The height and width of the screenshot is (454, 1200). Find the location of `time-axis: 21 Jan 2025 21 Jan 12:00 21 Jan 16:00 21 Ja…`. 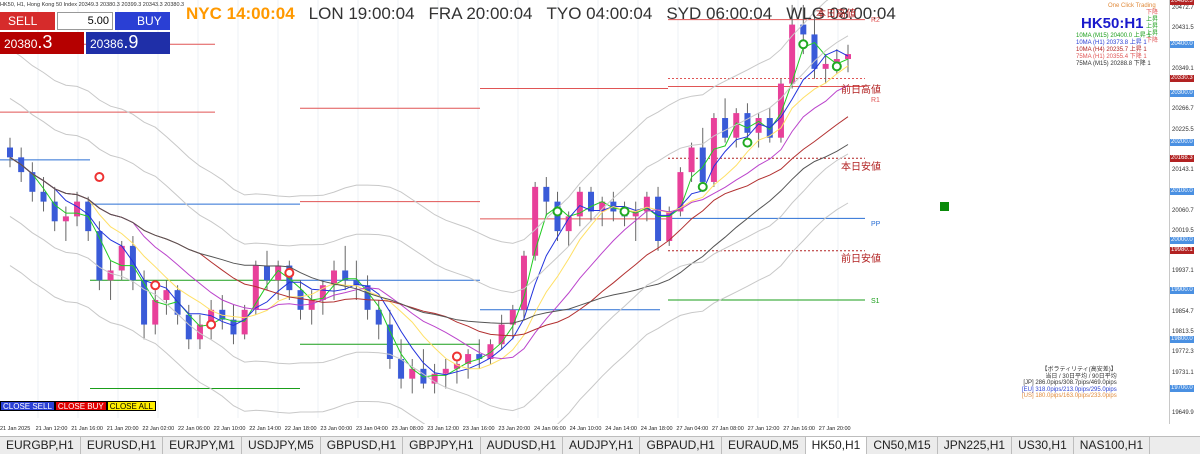

time-axis: 21 Jan 2025 21 Jan 12:00 21 Jan 16:00 21 Ja… is located at coordinates (584, 430).